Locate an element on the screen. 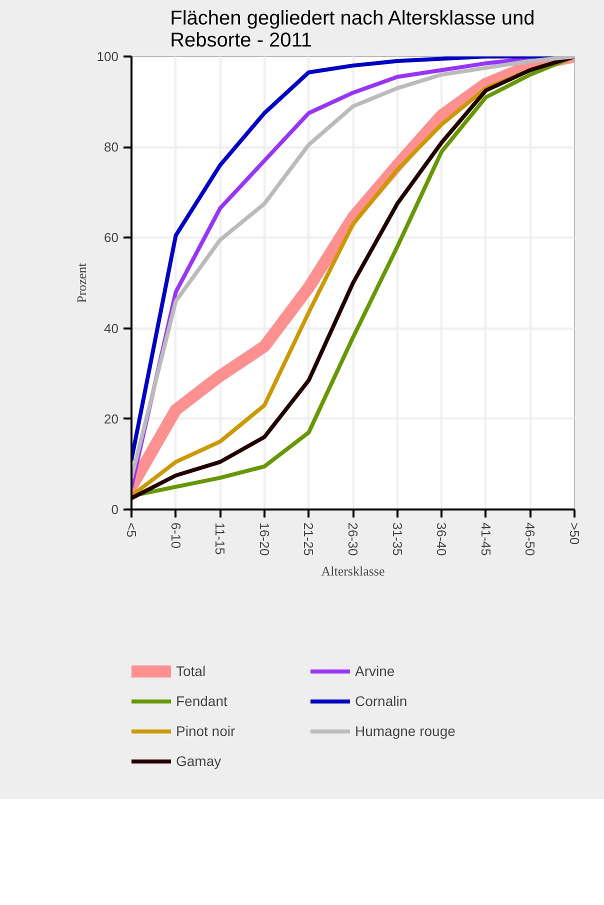 The height and width of the screenshot is (905, 604). legend-label: Arvine is located at coordinates (375, 671).